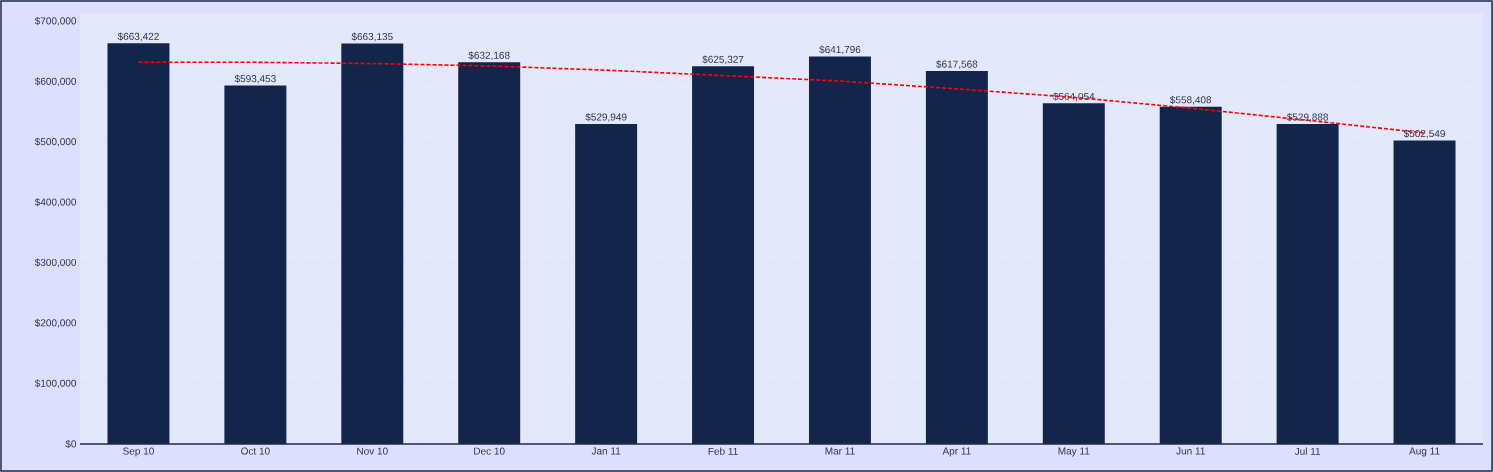 This screenshot has height=472, width=1493. Describe the element at coordinates (1190, 100) in the screenshot. I see `data-label: $558,408` at that location.